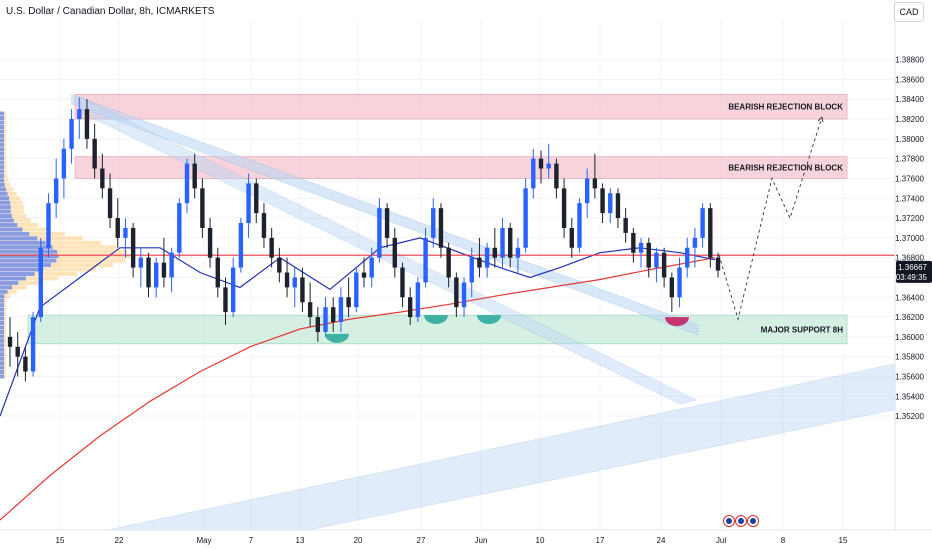 This screenshot has height=550, width=932. What do you see at coordinates (600, 540) in the screenshot?
I see `x-tick-label: 17` at bounding box center [600, 540].